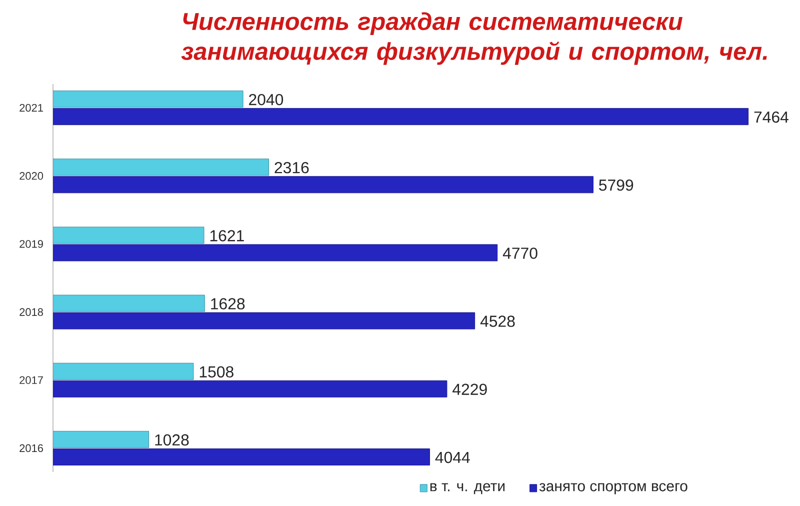  Describe the element at coordinates (31, 312) in the screenshot. I see `y-tick-label: 2018` at that location.